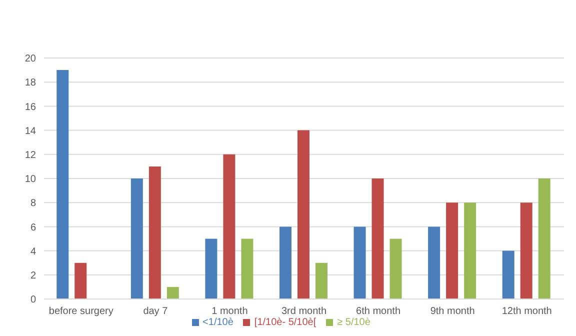 Image resolution: width=576 pixels, height=336 pixels. I want to click on x-tick-label: day 7, so click(155, 312).